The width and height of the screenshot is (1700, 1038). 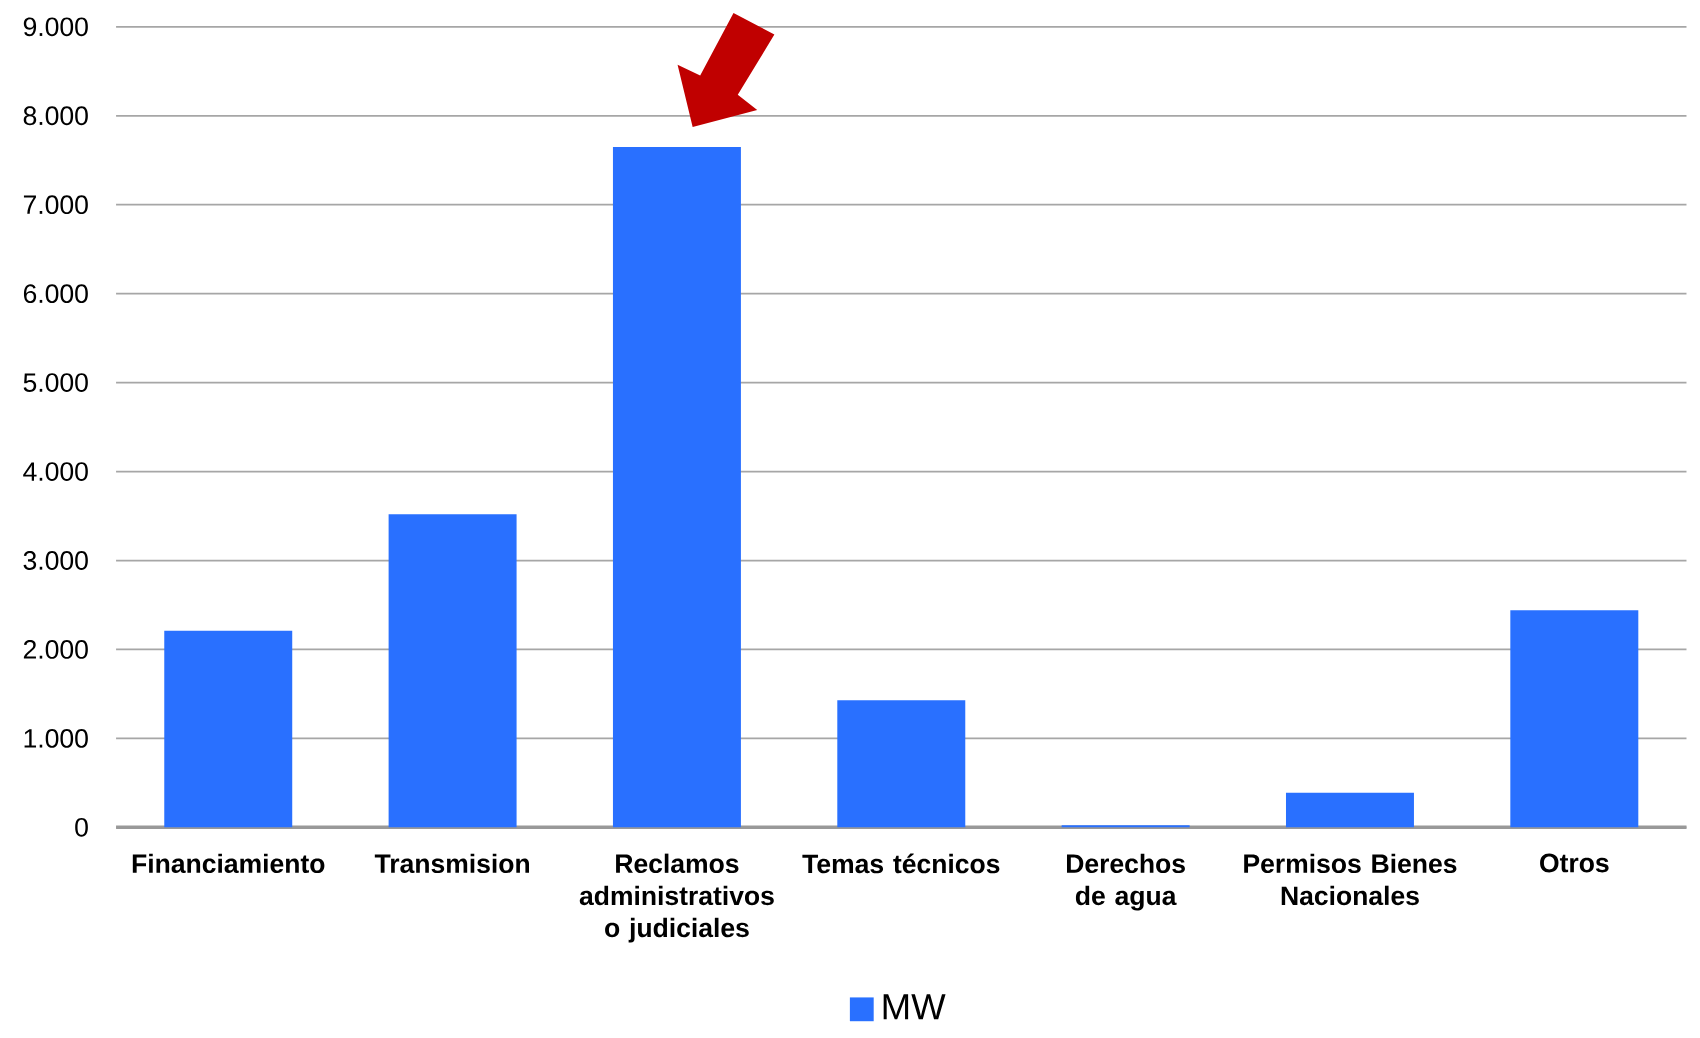 I want to click on y-tick-label: 2.000, so click(x=55, y=649).